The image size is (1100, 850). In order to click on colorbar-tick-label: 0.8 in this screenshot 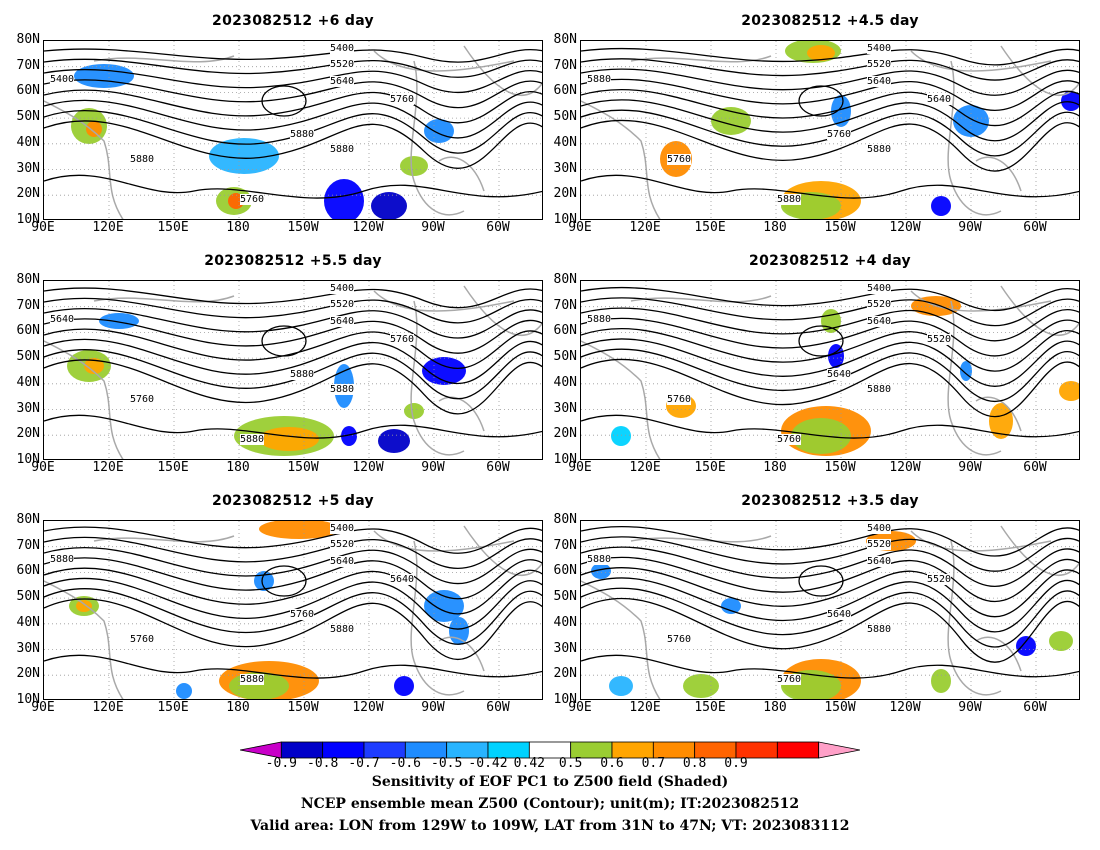, I will do `click(694, 763)`.